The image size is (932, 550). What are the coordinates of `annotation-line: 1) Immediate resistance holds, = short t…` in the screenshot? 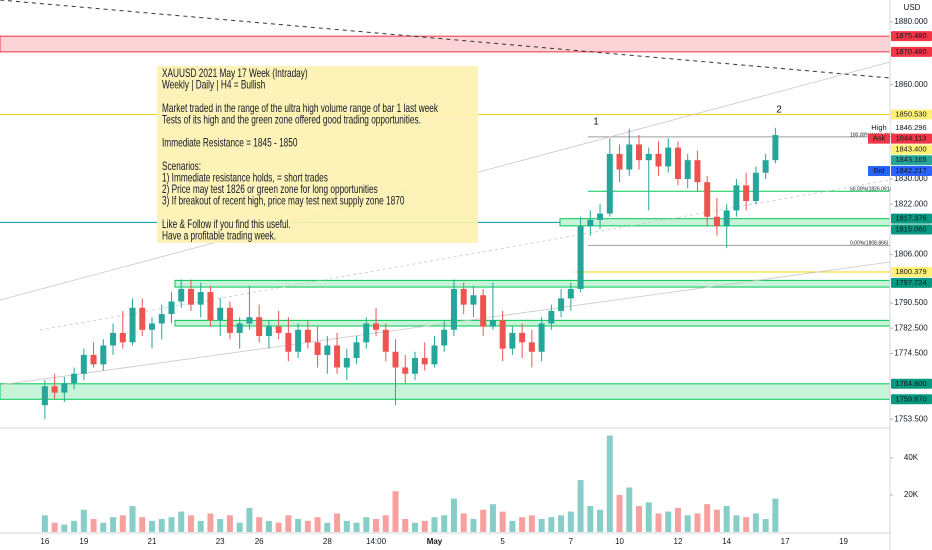 It's located at (245, 178).